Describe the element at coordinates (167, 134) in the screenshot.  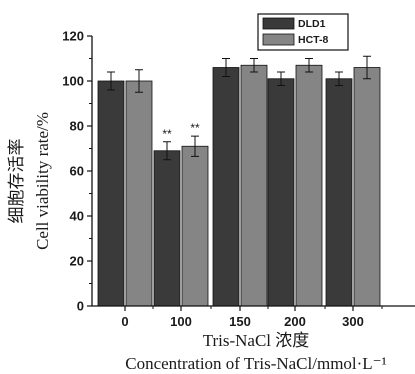
I see `significance-marker-dld1-100: **` at that location.